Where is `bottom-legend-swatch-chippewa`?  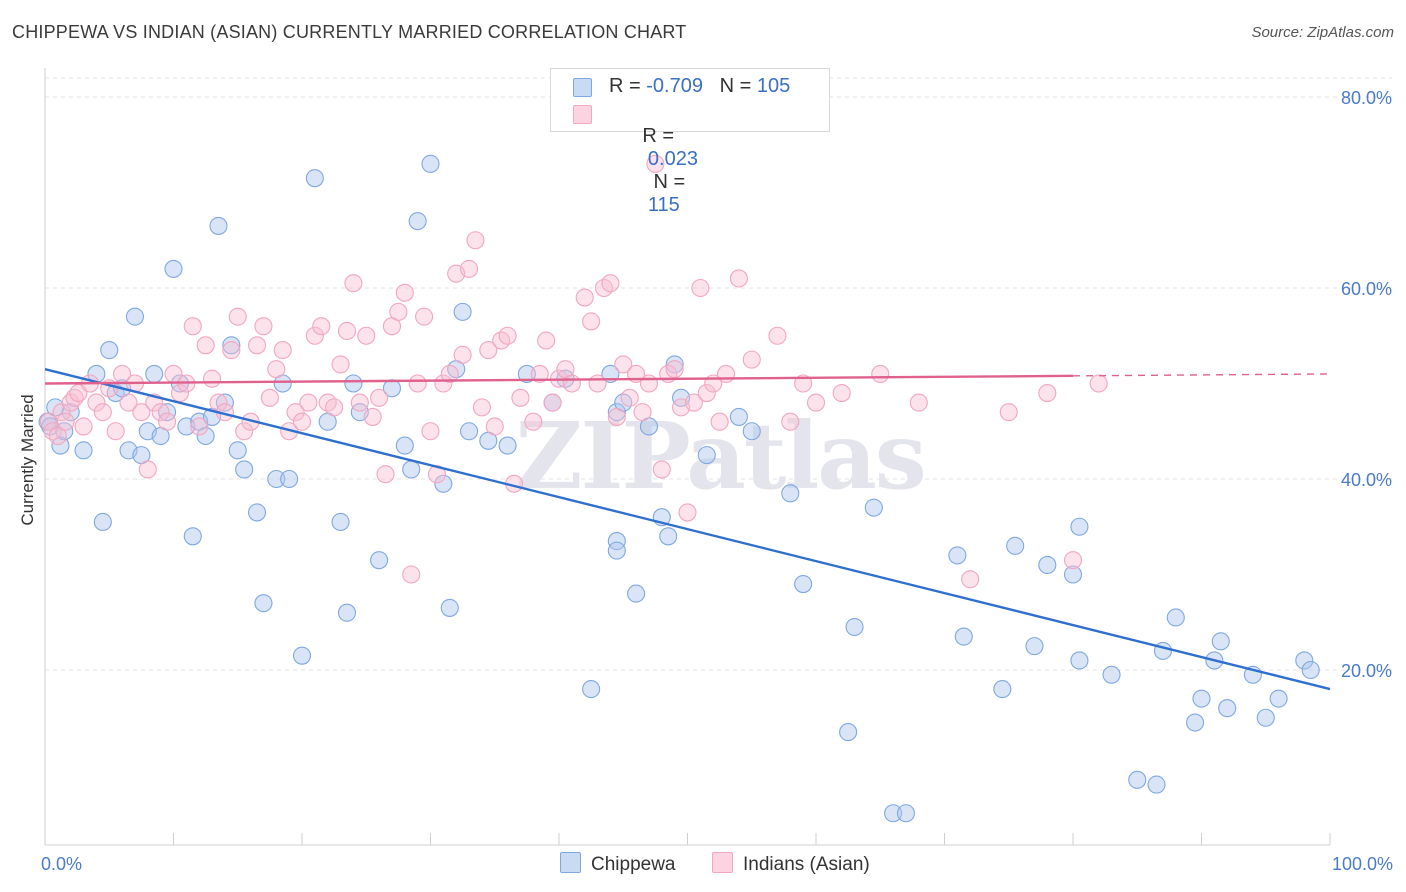
bottom-legend-swatch-chippewa is located at coordinates (570, 862).